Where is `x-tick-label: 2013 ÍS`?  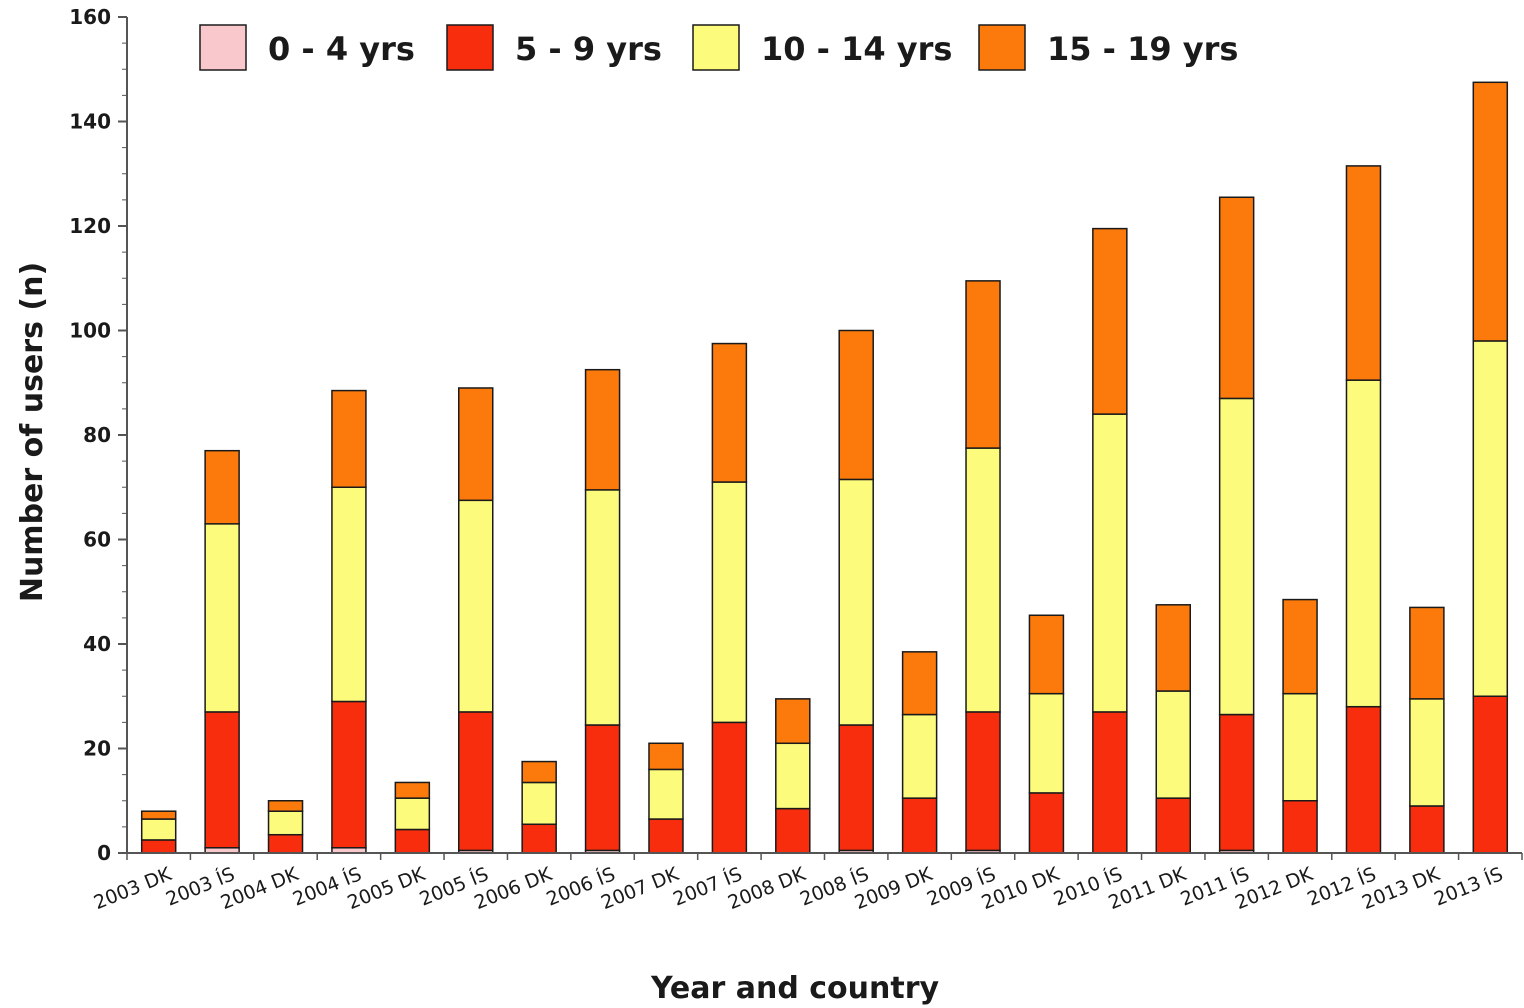 x-tick-label: 2013 ÍS is located at coordinates (1468, 886).